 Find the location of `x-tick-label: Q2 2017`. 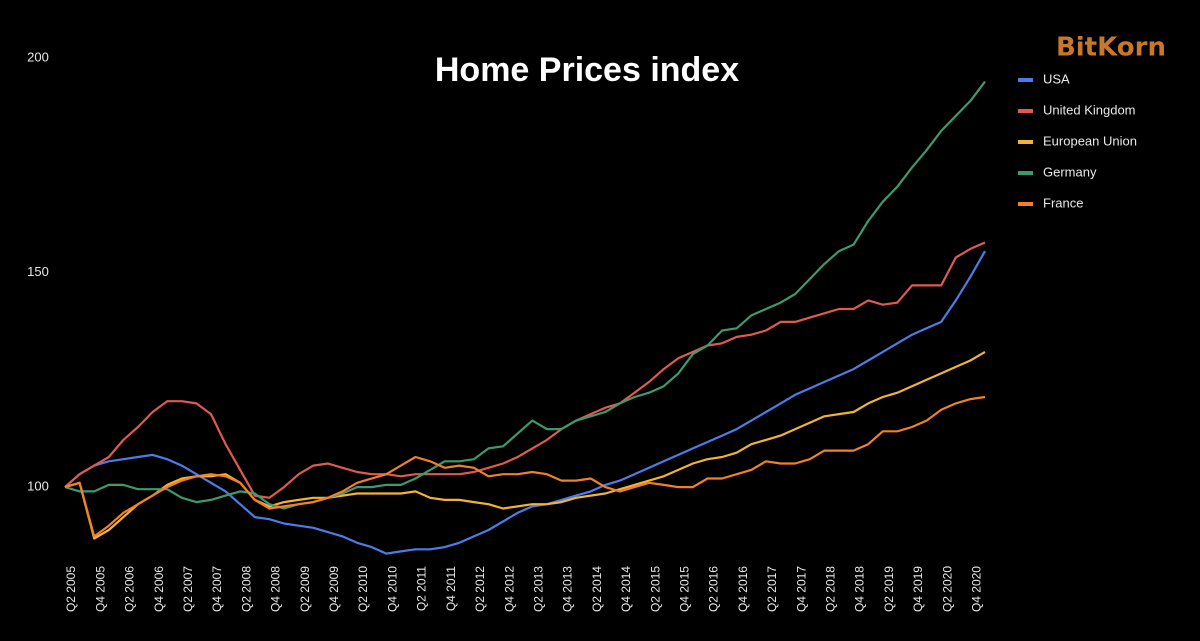

x-tick-label: Q2 2017 is located at coordinates (772, 589).